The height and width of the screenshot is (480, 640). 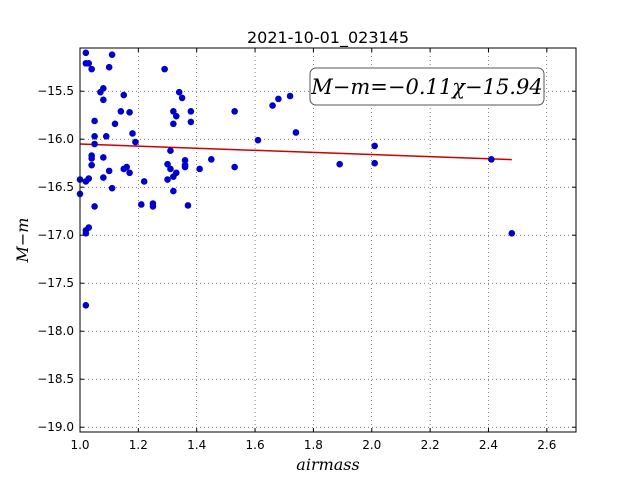 What do you see at coordinates (488, 445) in the screenshot?
I see `x-tick-label: 2.4` at bounding box center [488, 445].